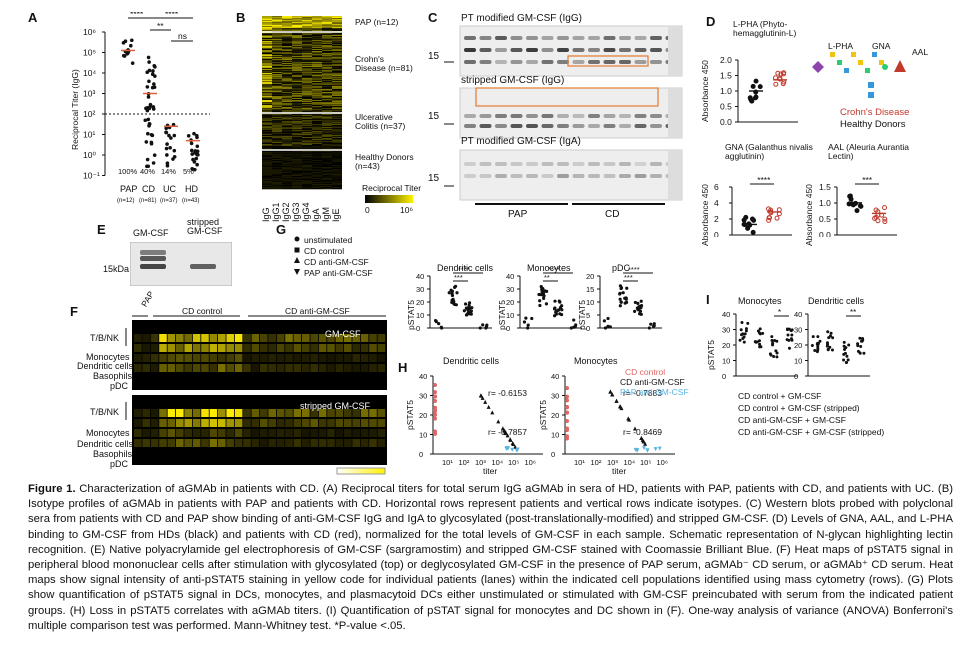 The width and height of the screenshot is (971, 649). Describe the element at coordinates (827, 346) in the screenshot. I see `i-dc-point` at that location.